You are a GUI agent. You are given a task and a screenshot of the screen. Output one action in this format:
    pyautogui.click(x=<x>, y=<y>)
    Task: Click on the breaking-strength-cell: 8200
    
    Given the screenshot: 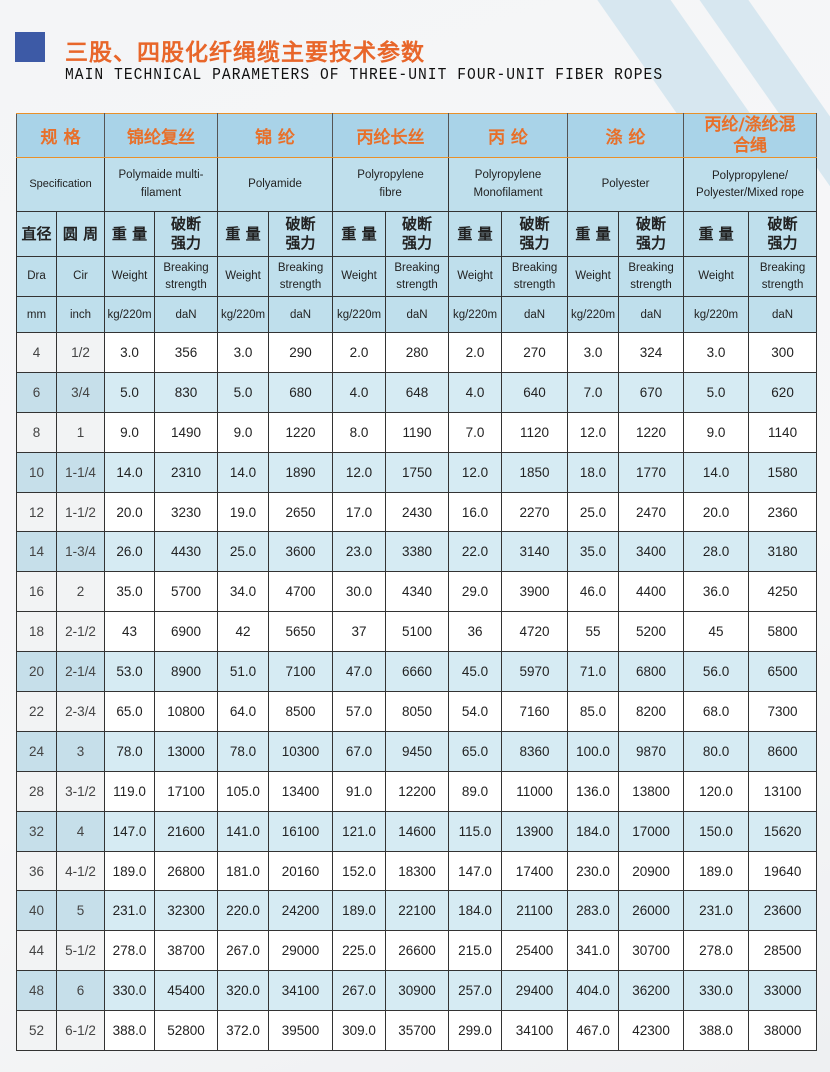 What is the action you would take?
    pyautogui.click(x=651, y=711)
    